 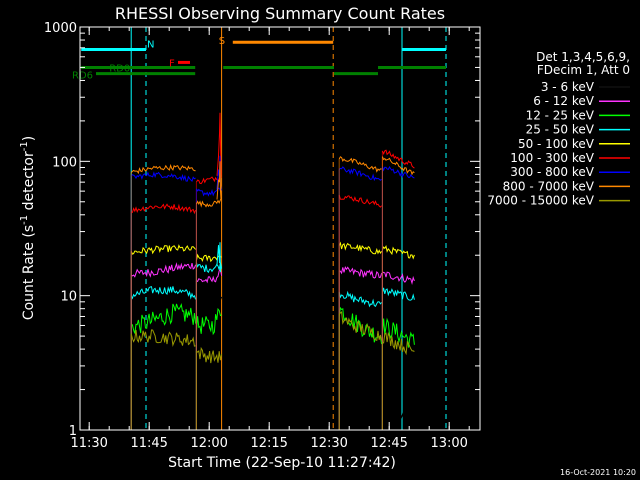 I want to click on series-trace-800-7000-kev-seg4, so click(x=398, y=166).